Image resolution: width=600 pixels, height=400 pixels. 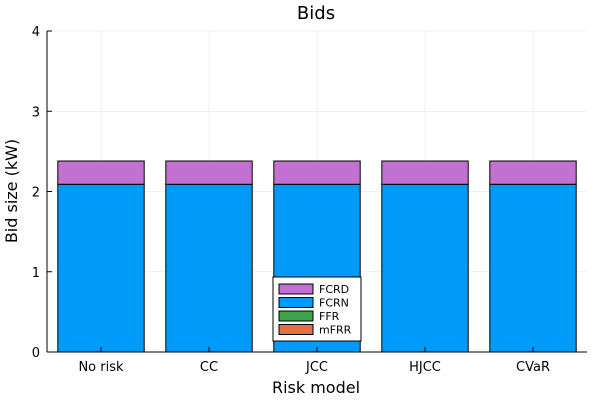 What do you see at coordinates (335, 330) in the screenshot?
I see `legend-label-mfrr: mFRR` at bounding box center [335, 330].